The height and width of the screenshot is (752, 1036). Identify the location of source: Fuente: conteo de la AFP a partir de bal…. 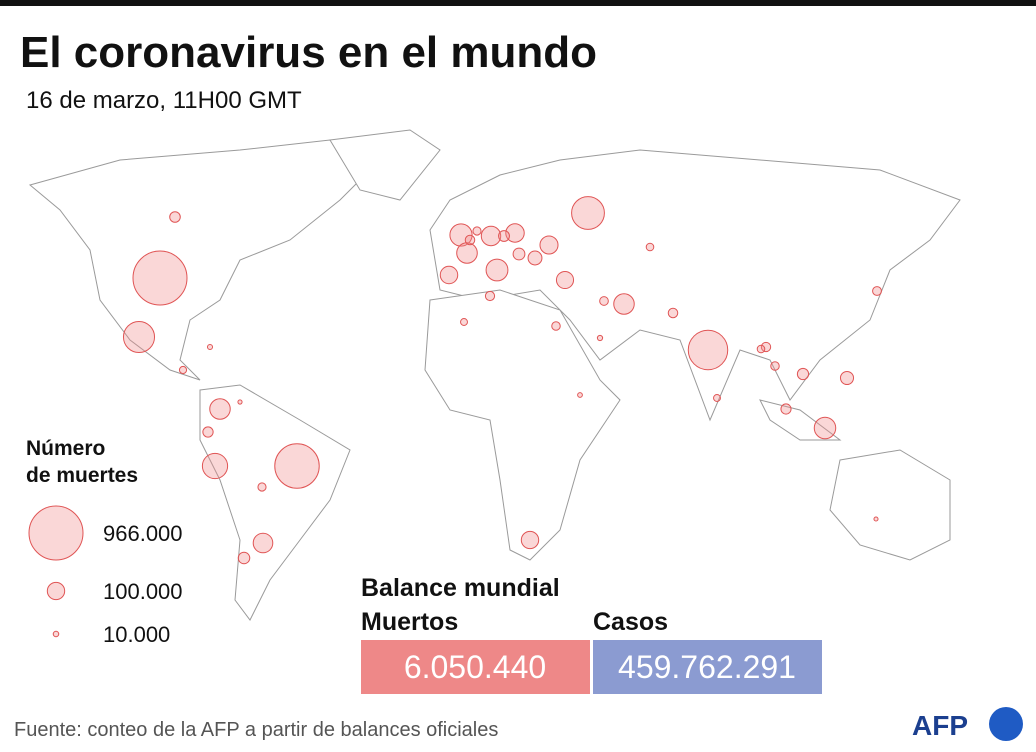
(256, 730).